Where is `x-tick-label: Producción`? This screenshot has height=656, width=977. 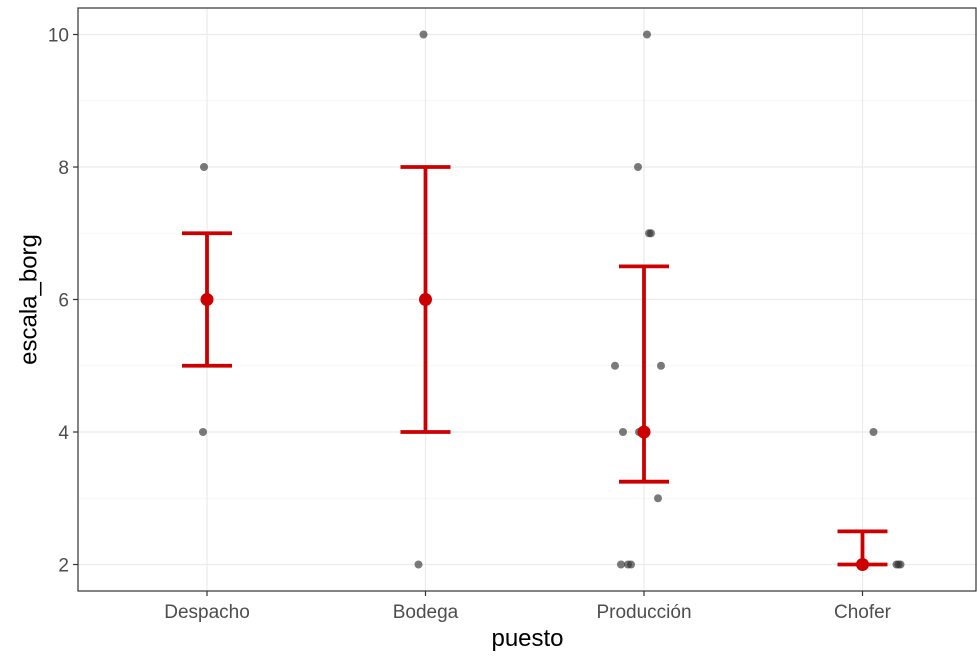 x-tick-label: Producción is located at coordinates (643, 612).